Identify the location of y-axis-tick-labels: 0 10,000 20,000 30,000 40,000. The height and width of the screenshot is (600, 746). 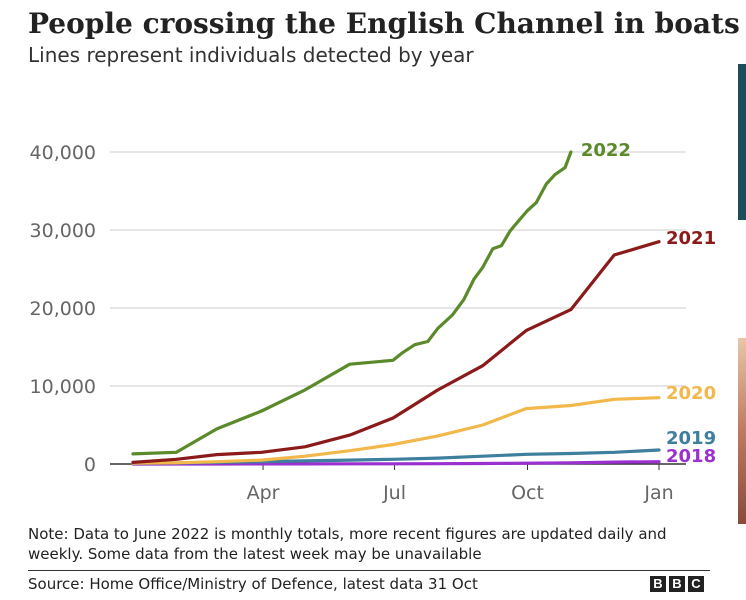
(63, 309).